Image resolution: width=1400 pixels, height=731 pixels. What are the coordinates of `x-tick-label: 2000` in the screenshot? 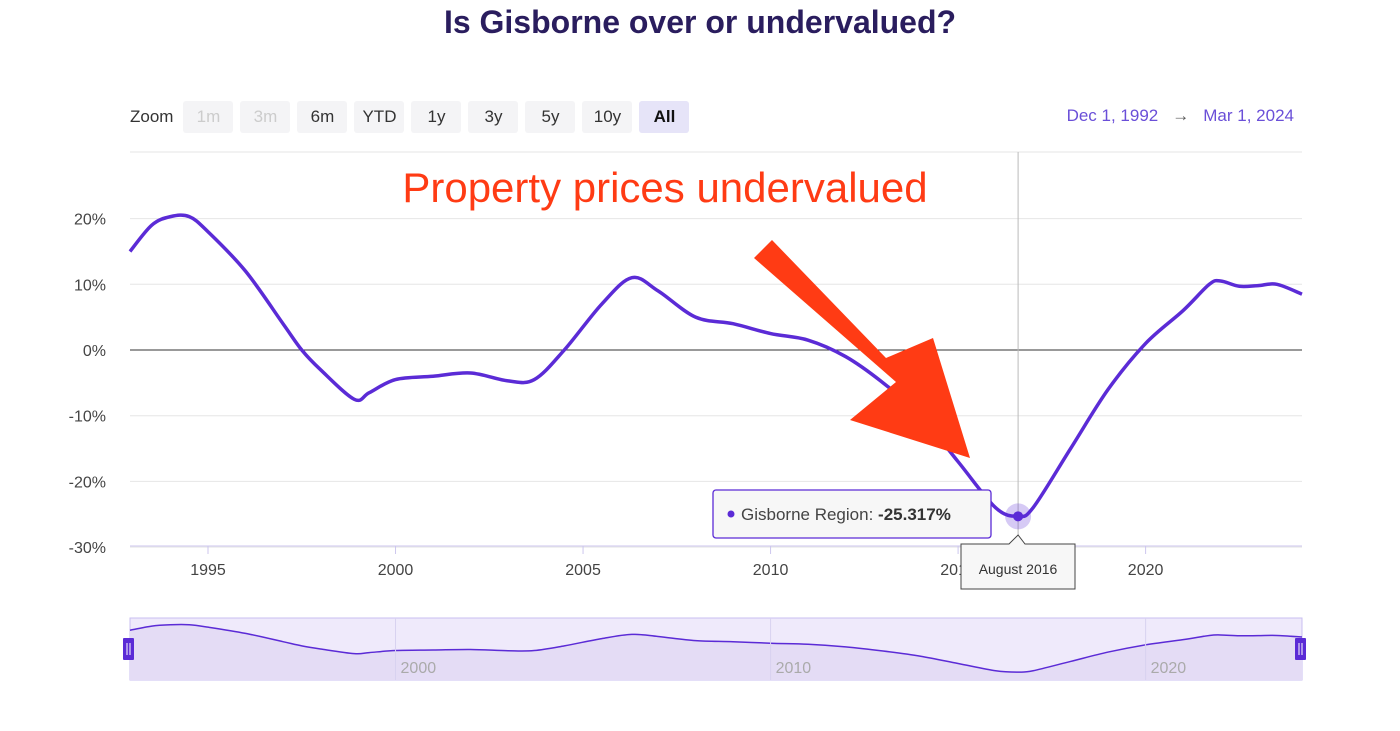 It's located at (396, 570).